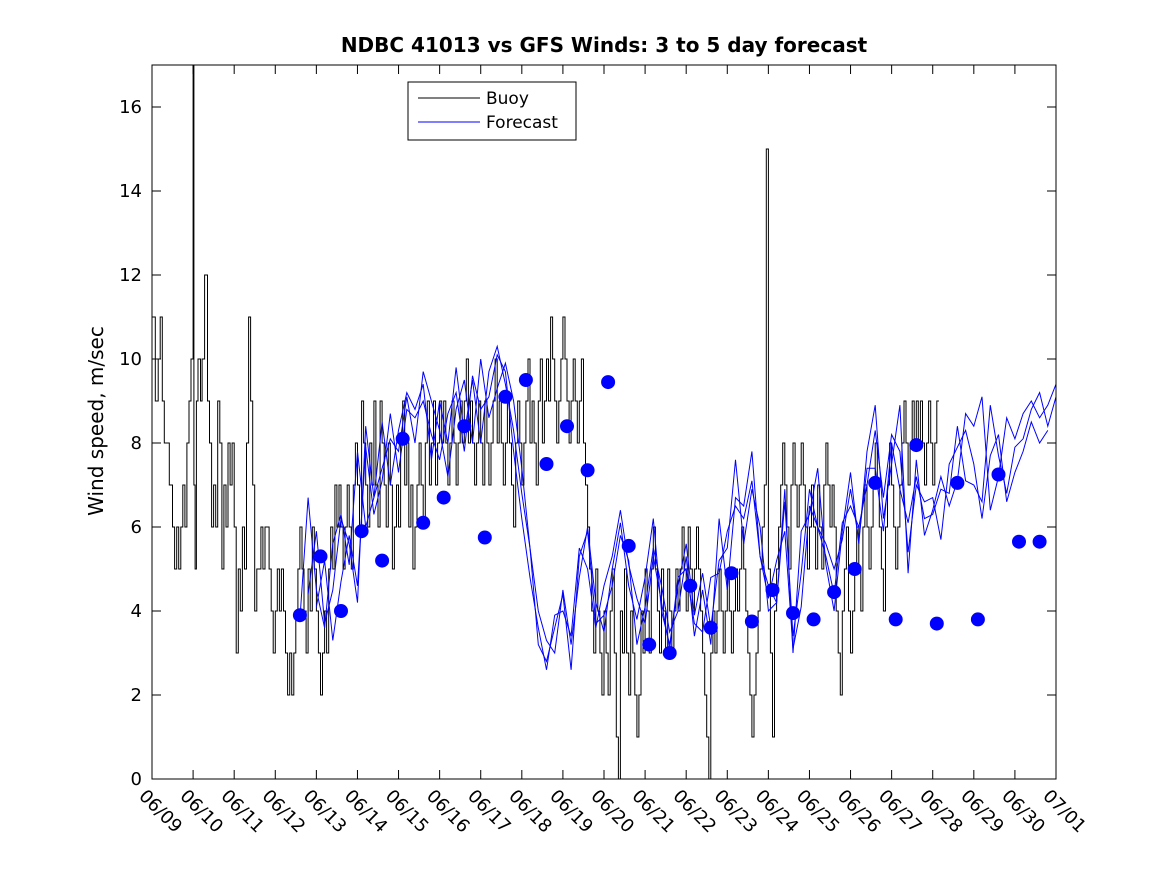  Describe the element at coordinates (130, 107) in the screenshot. I see `y-tick-label: 16` at that location.